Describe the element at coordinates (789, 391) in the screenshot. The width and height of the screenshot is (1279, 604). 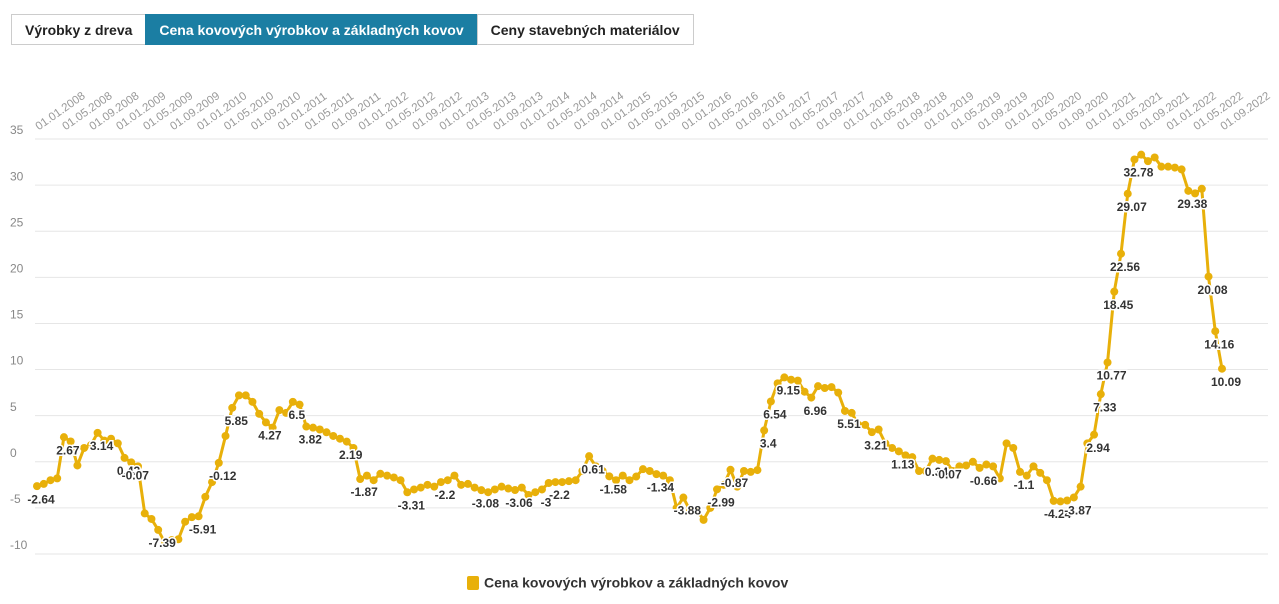
I see `data-label: 9.15` at that location.